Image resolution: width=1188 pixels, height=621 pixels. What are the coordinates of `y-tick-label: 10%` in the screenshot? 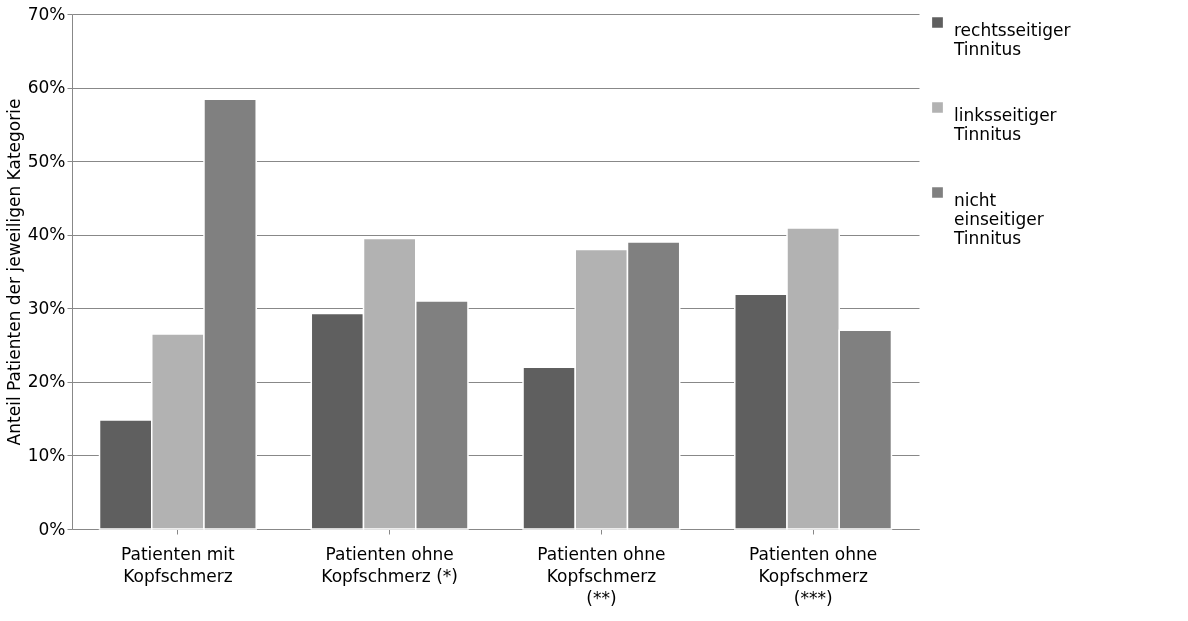 It's located at (46, 454).